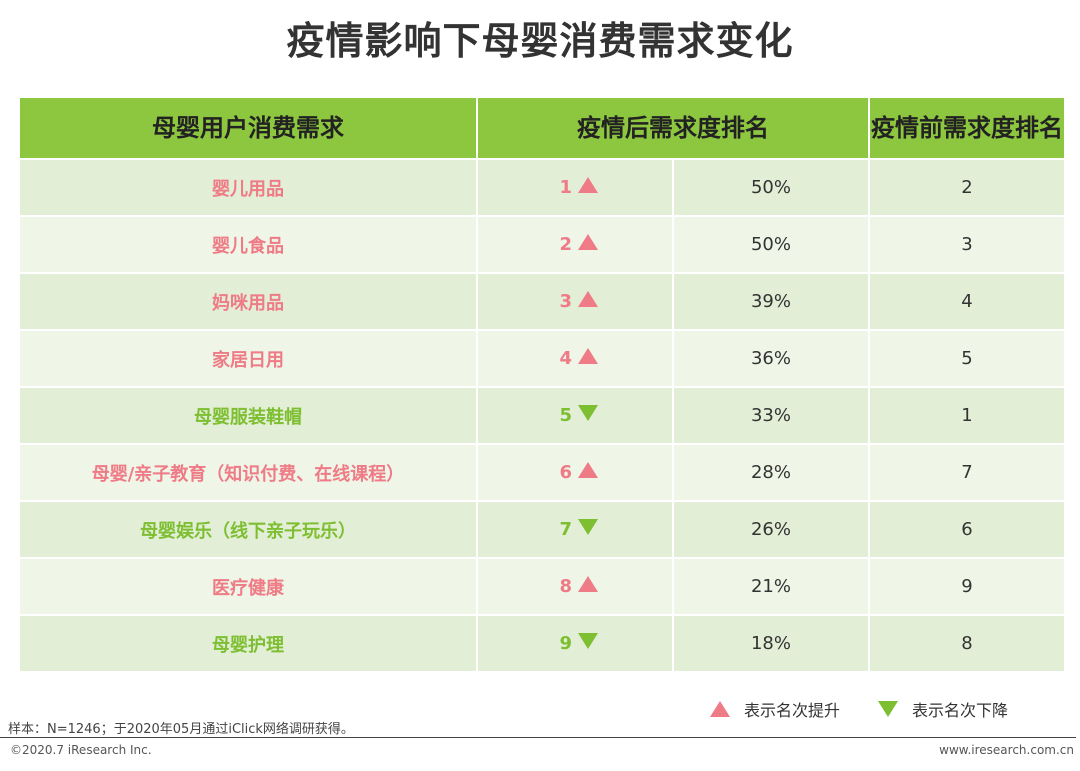  I want to click on rank-after-value: 4, so click(565, 358).